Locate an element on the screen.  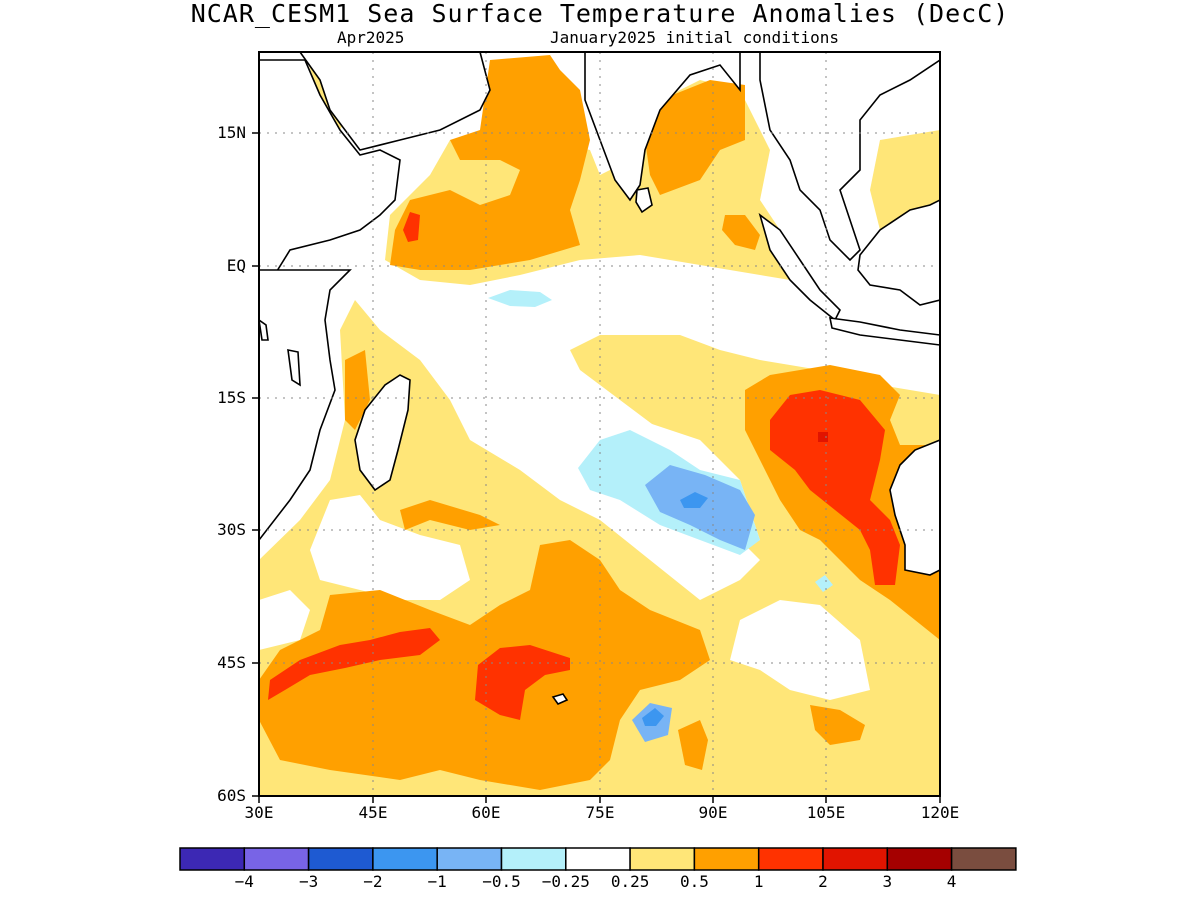
colorbar-label: −3 is located at coordinates (308, 881).